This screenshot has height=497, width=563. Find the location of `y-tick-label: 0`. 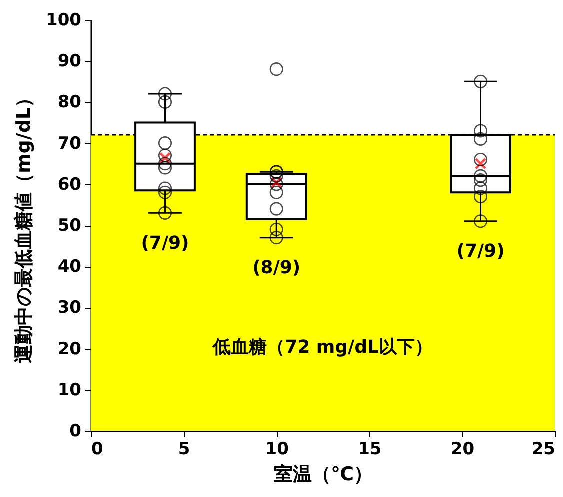

y-tick-label: 0 is located at coordinates (76, 432).